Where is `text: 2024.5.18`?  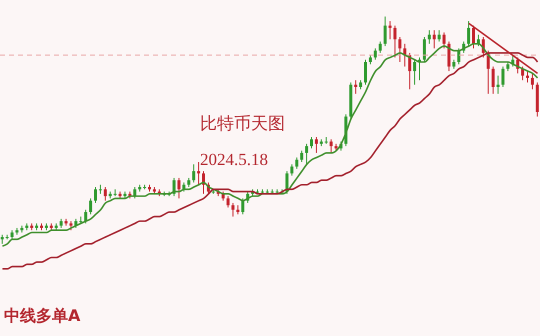
text: 2024.5.18 is located at coordinates (234, 160).